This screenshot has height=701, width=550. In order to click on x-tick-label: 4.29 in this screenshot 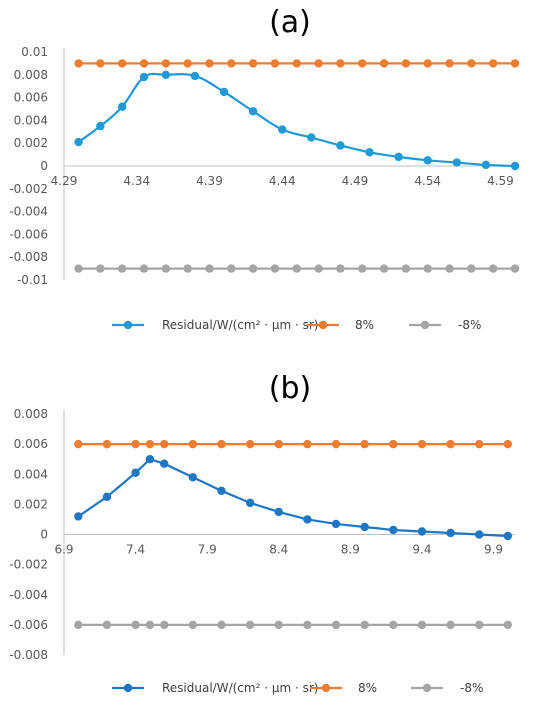, I will do `click(64, 181)`.